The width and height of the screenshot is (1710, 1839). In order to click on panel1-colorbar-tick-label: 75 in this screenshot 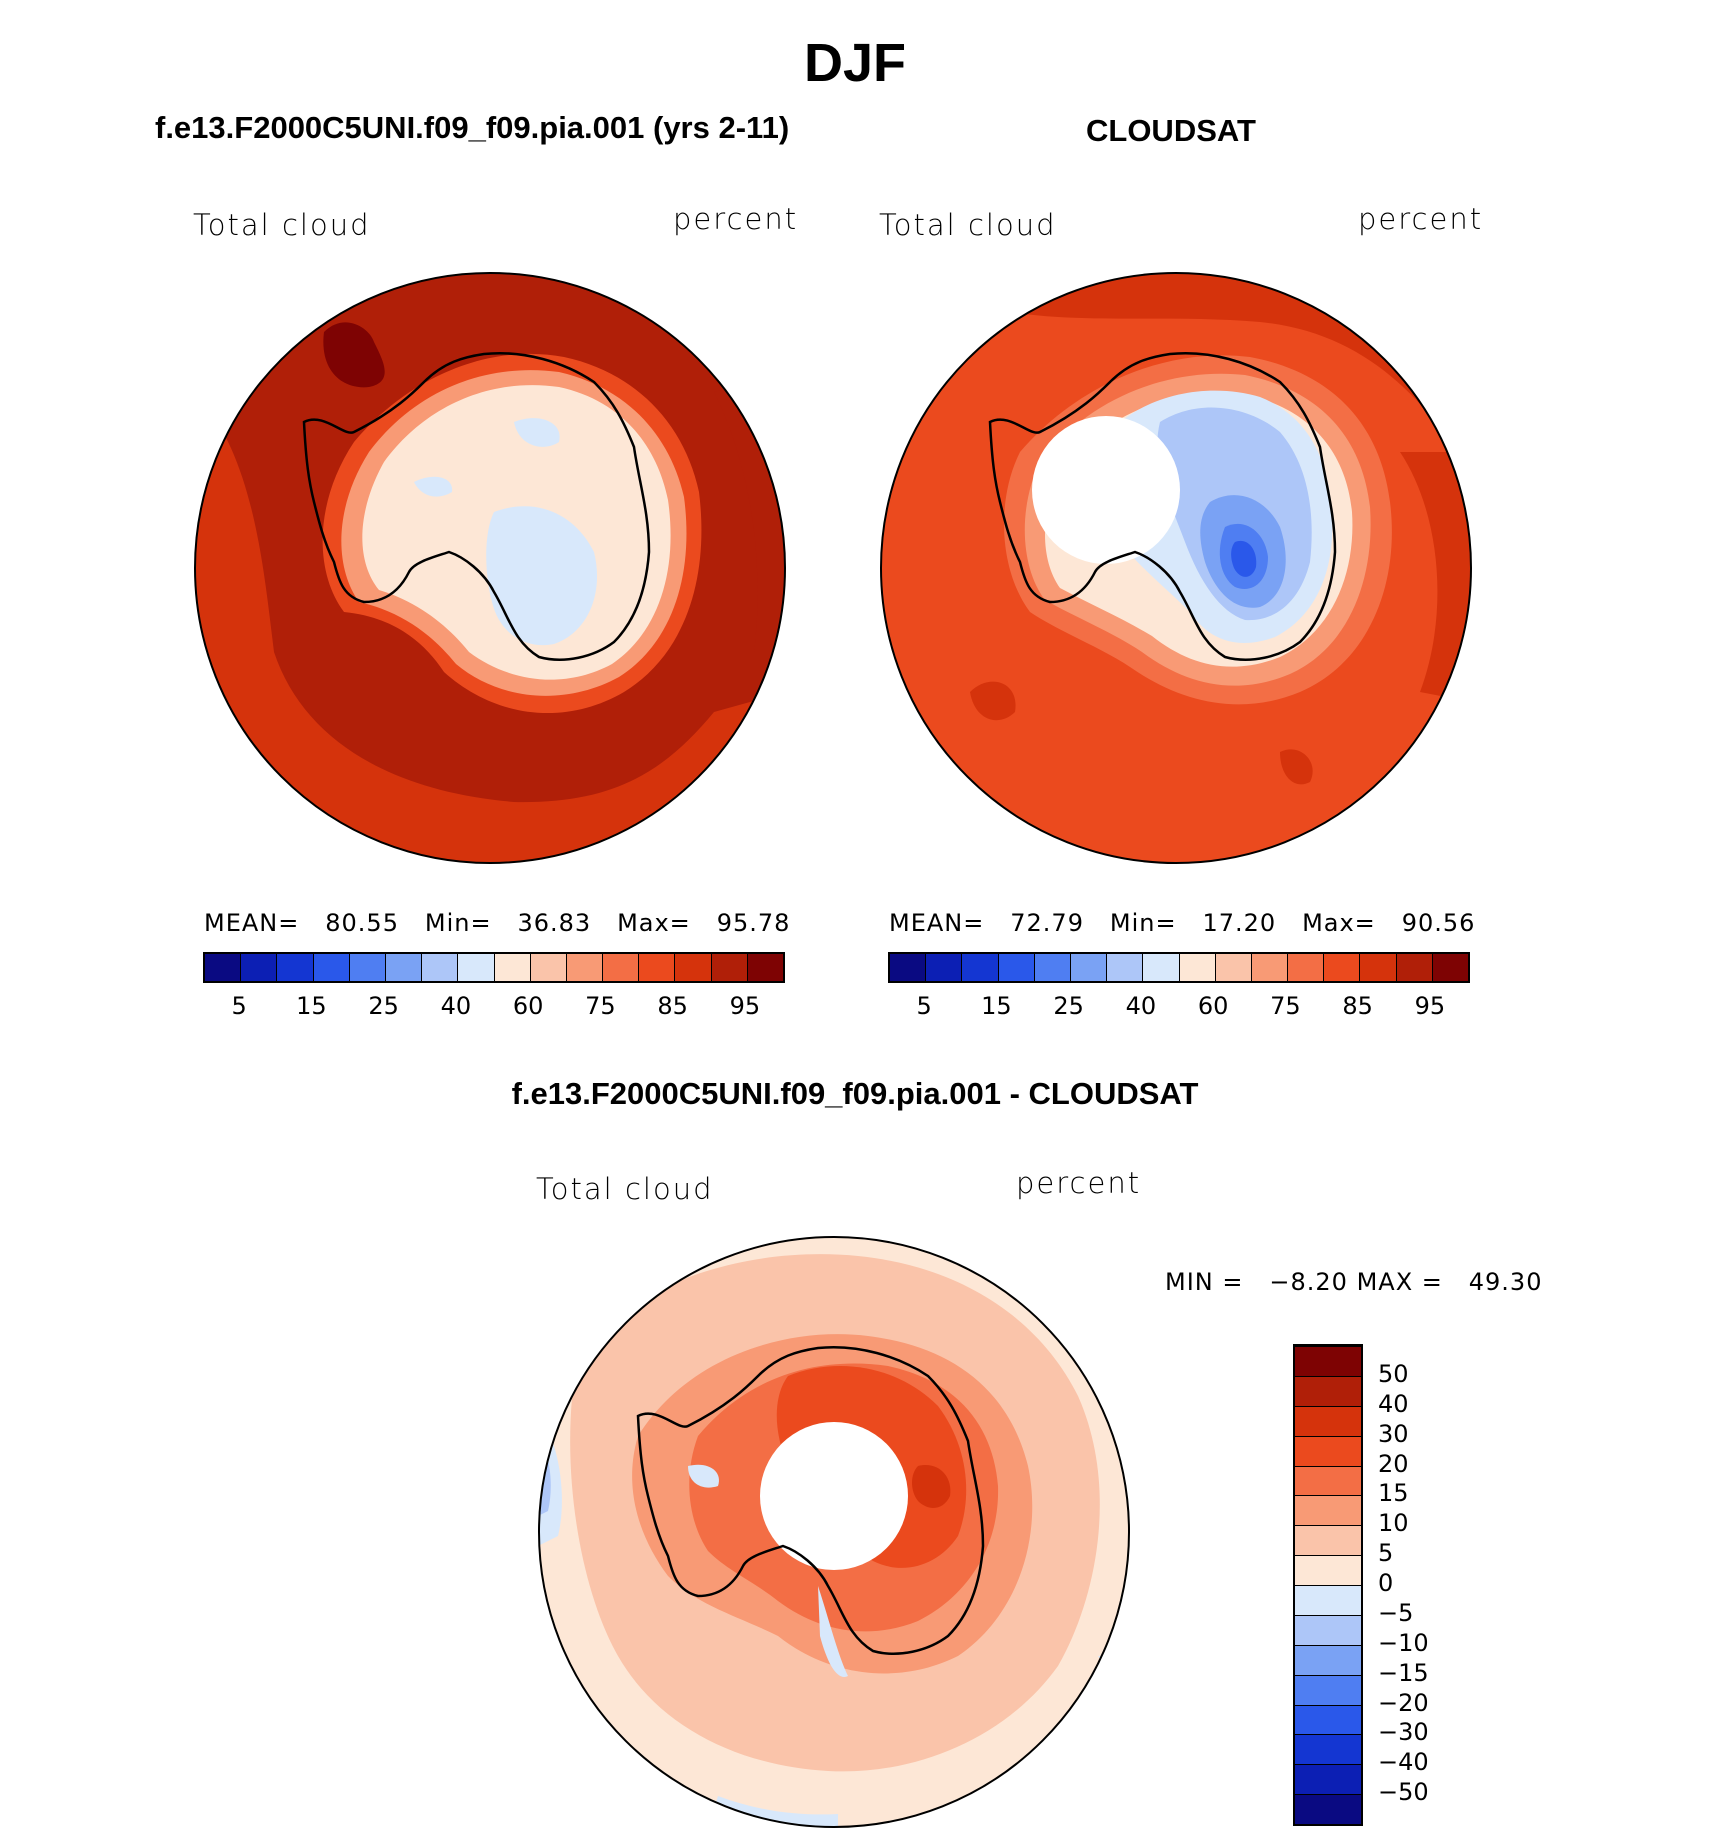, I will do `click(600, 1006)`.